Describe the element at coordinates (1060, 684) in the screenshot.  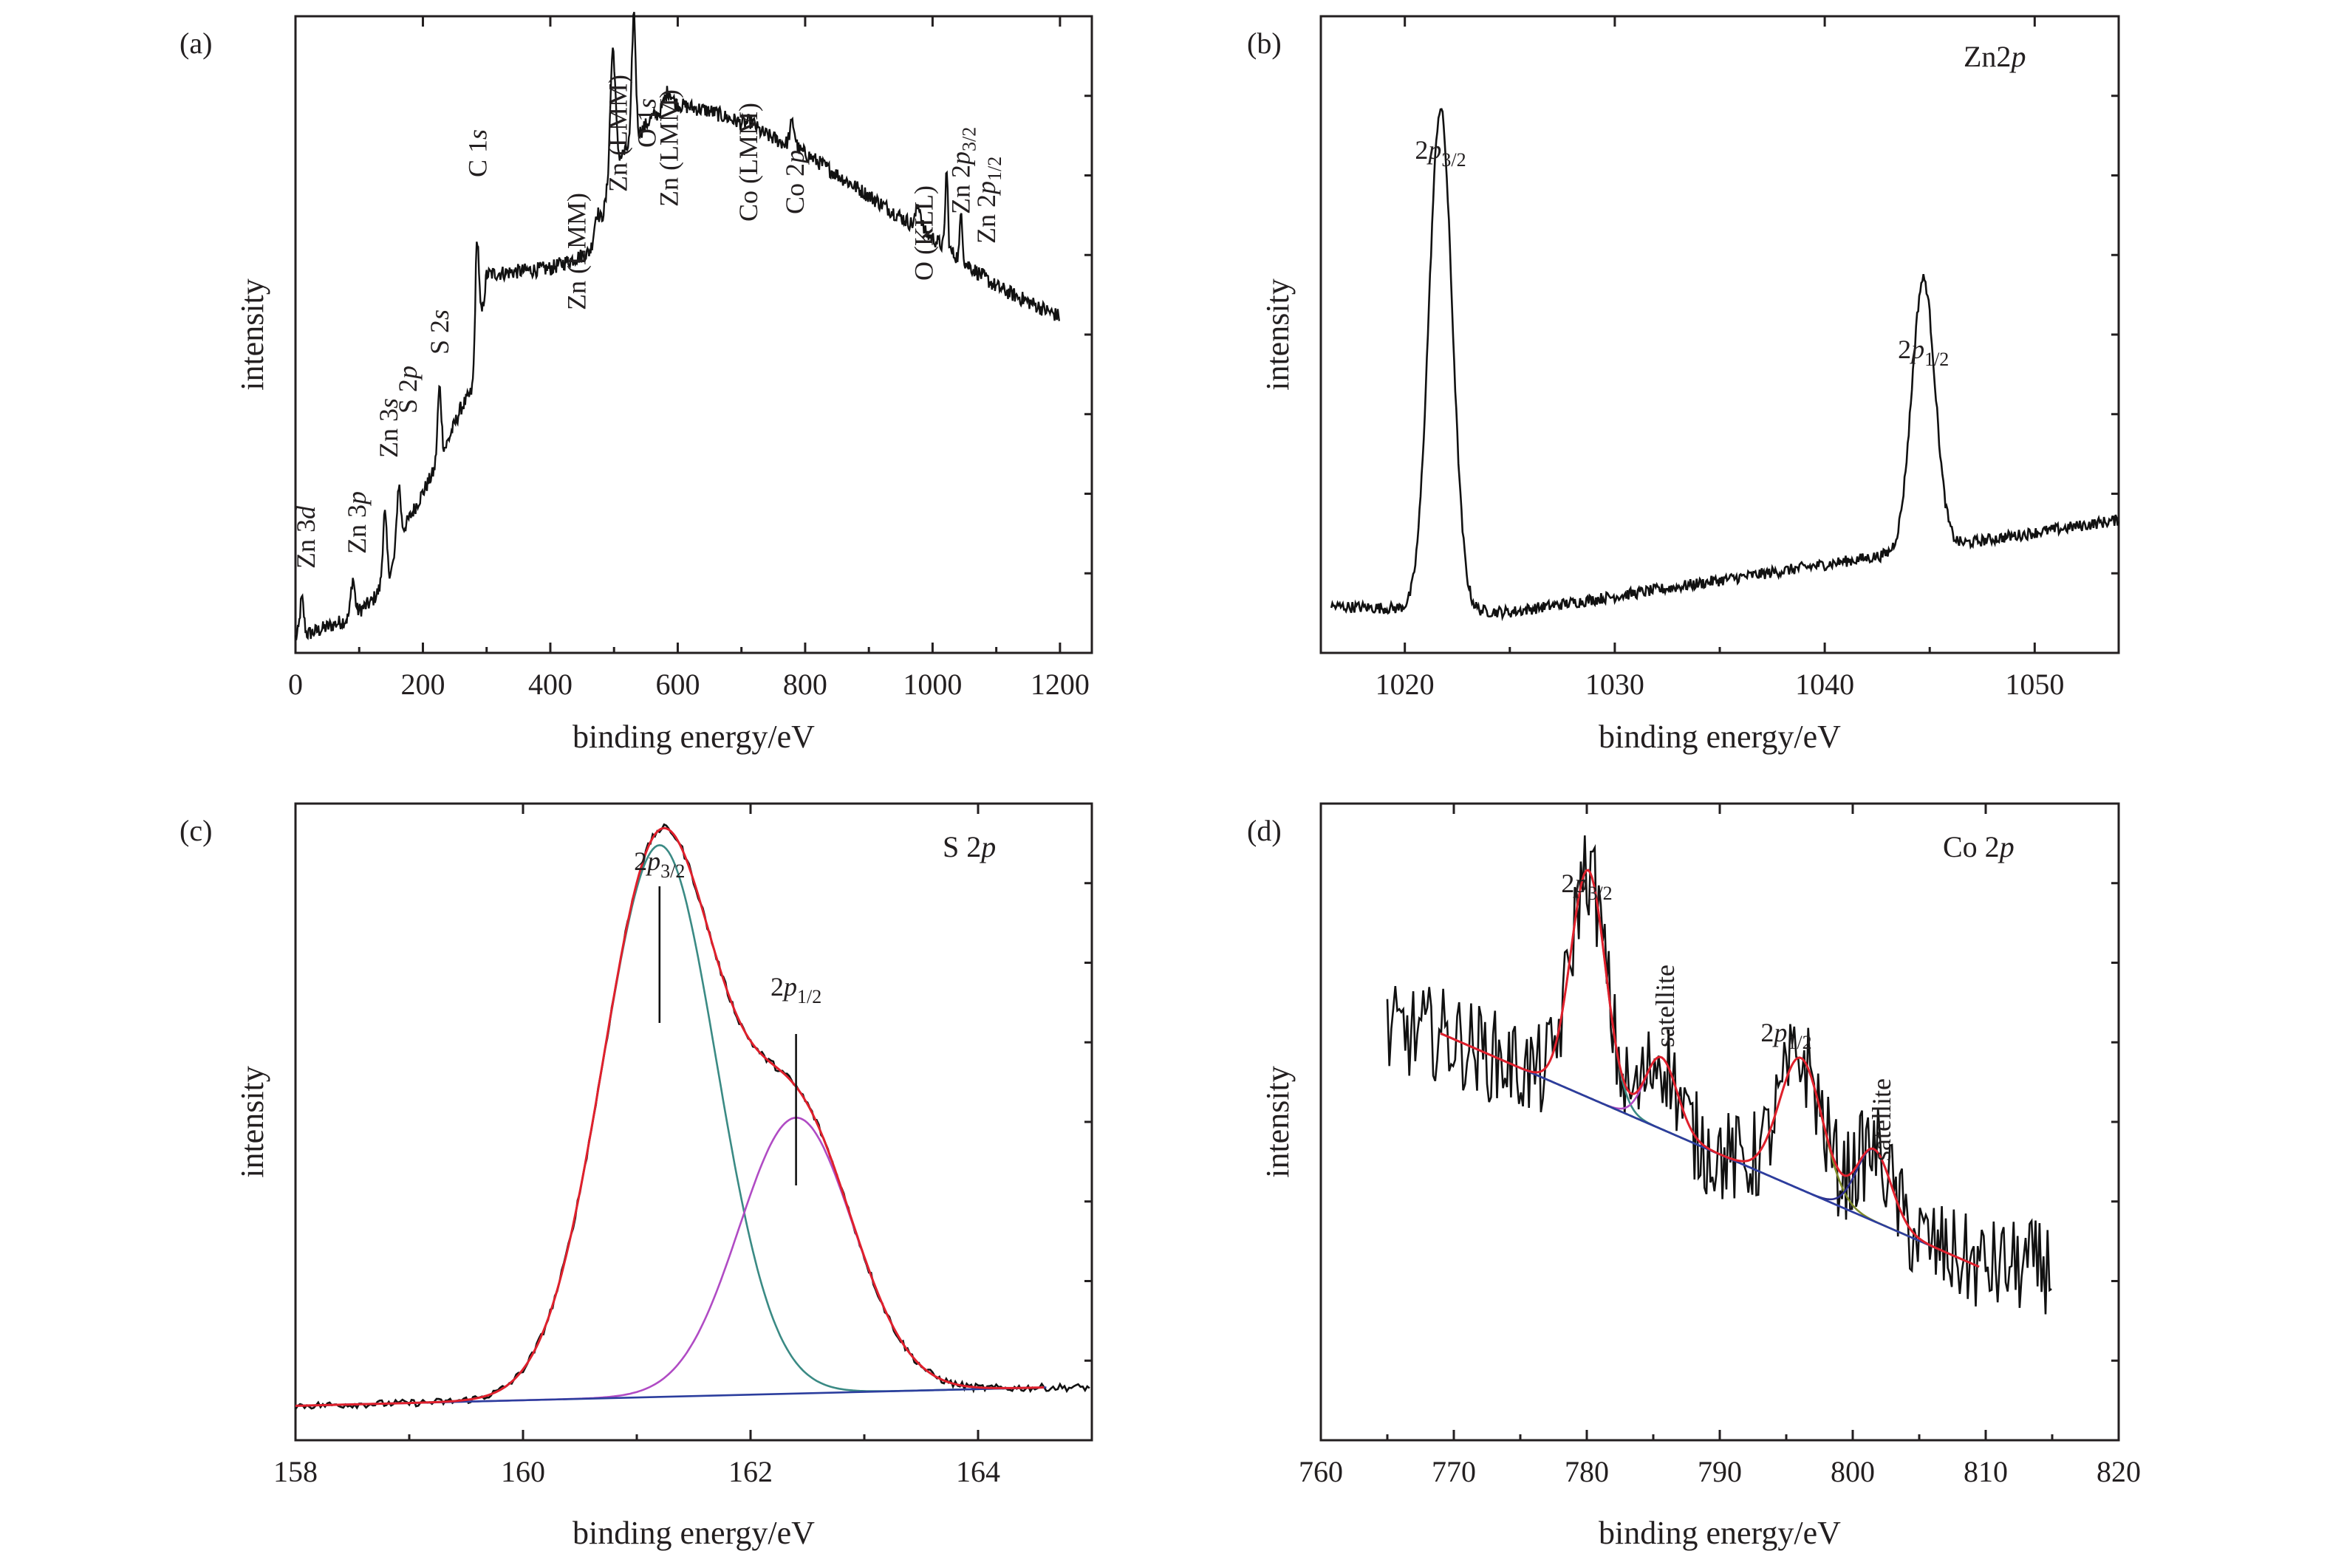
I see `x-tick-label: 1200` at that location.